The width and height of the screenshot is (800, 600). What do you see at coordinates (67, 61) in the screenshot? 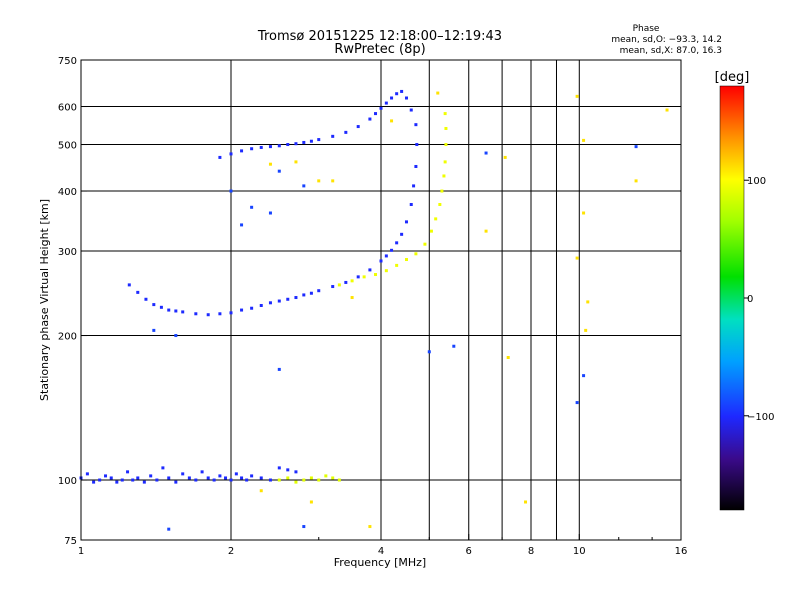
I see `y-tick-label: 750` at bounding box center [67, 61].